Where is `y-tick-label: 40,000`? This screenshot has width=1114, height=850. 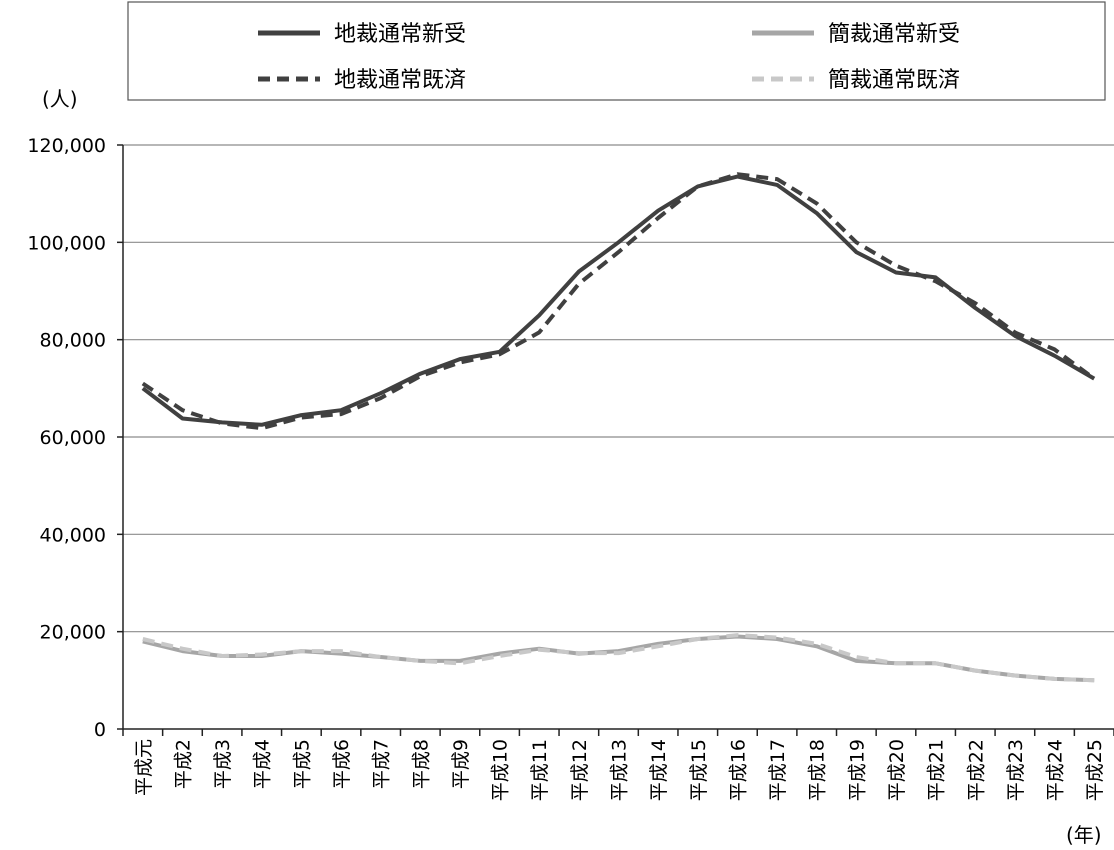 y-tick-label: 40,000 is located at coordinates (73, 535).